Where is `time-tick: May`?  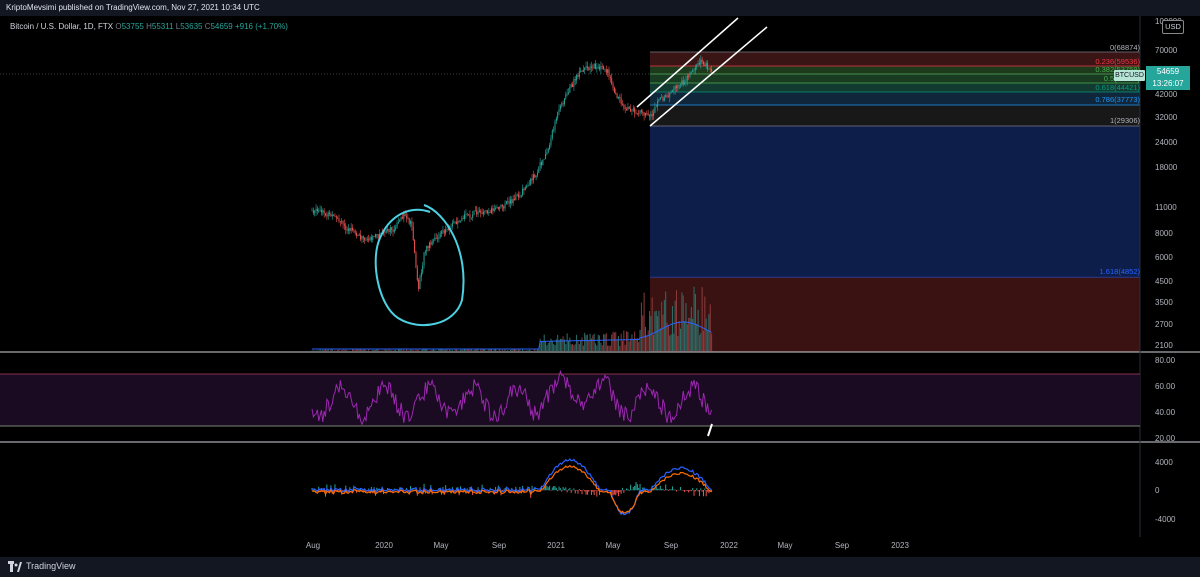
time-tick: May is located at coordinates (440, 545).